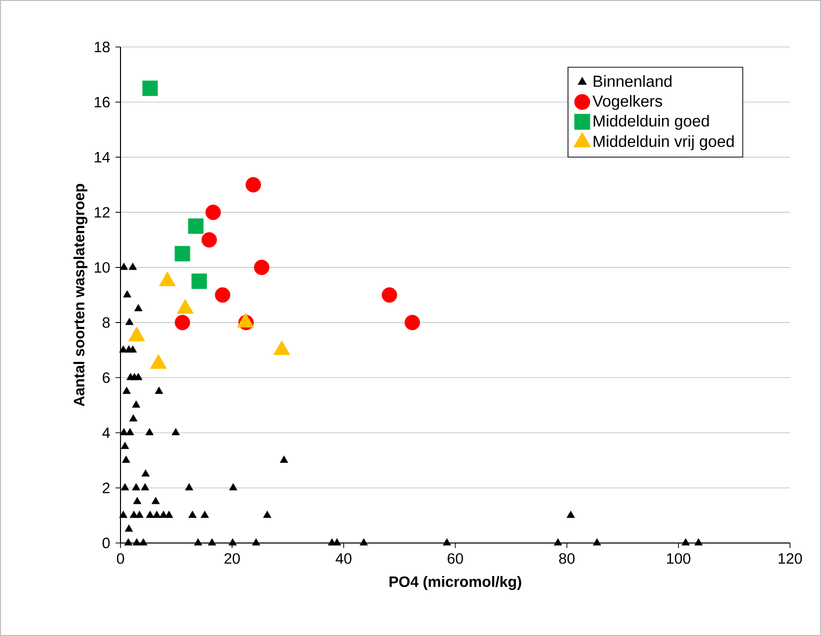 This screenshot has width=821, height=636. Describe the element at coordinates (102, 47) in the screenshot. I see `y-tick-label: 18` at that location.